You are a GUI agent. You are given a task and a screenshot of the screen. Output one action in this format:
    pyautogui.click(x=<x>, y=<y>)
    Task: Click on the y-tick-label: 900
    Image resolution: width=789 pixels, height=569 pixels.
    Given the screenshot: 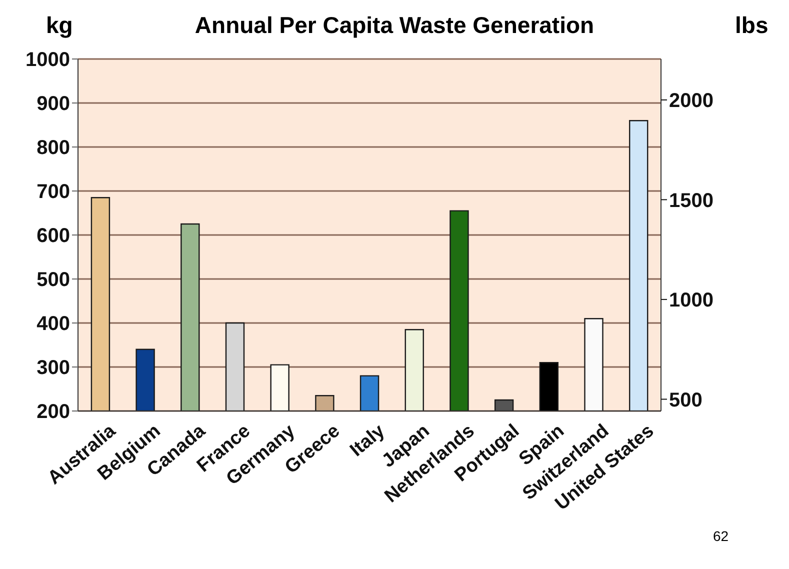 What is the action you would take?
    pyautogui.click(x=53, y=104)
    